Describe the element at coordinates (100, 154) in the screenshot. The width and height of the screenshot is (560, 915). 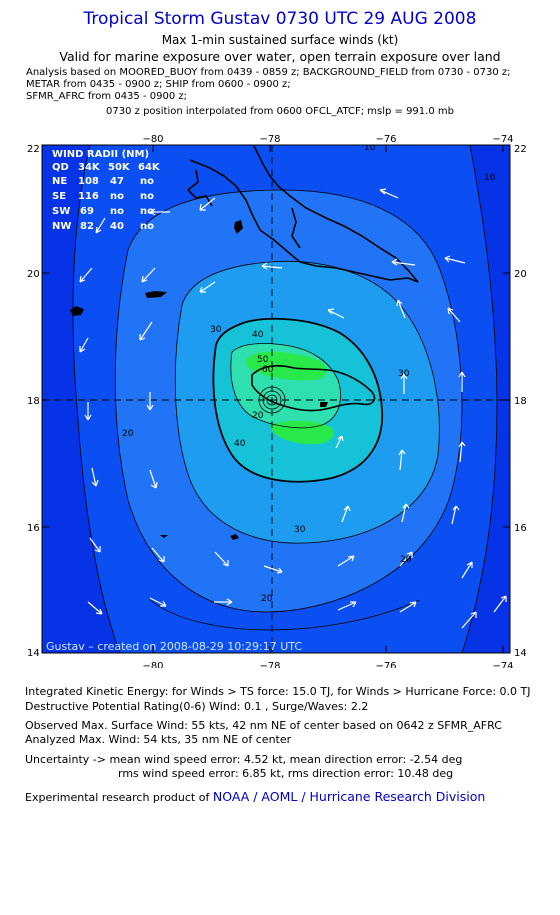
I see `wind-radii-title: WIND RADII (NM)` at that location.